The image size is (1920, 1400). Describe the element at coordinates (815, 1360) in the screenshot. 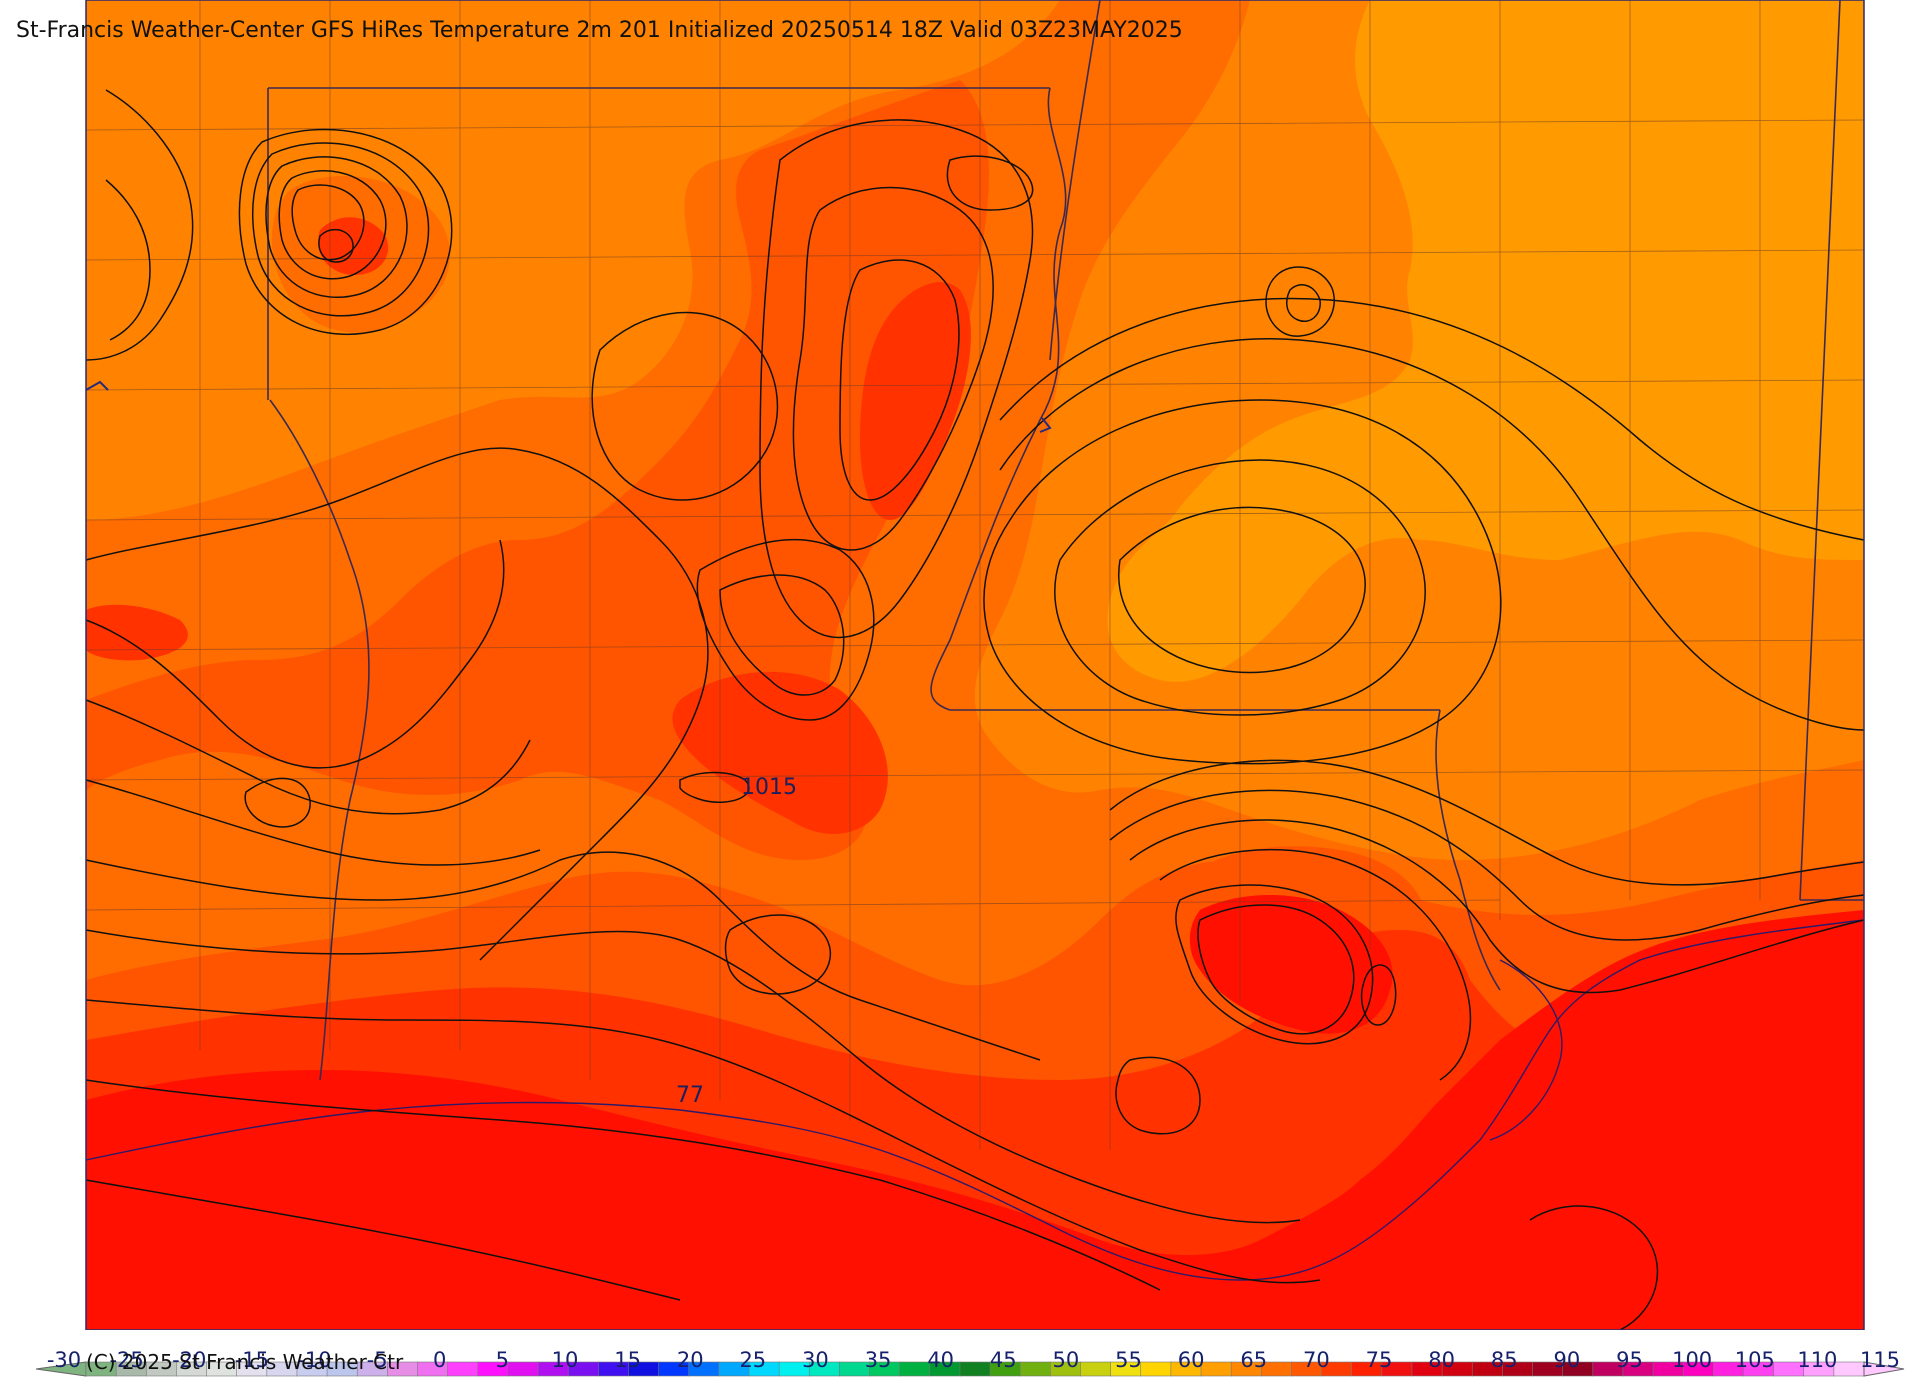

I see `colorbar-tick-label: 30` at that location.